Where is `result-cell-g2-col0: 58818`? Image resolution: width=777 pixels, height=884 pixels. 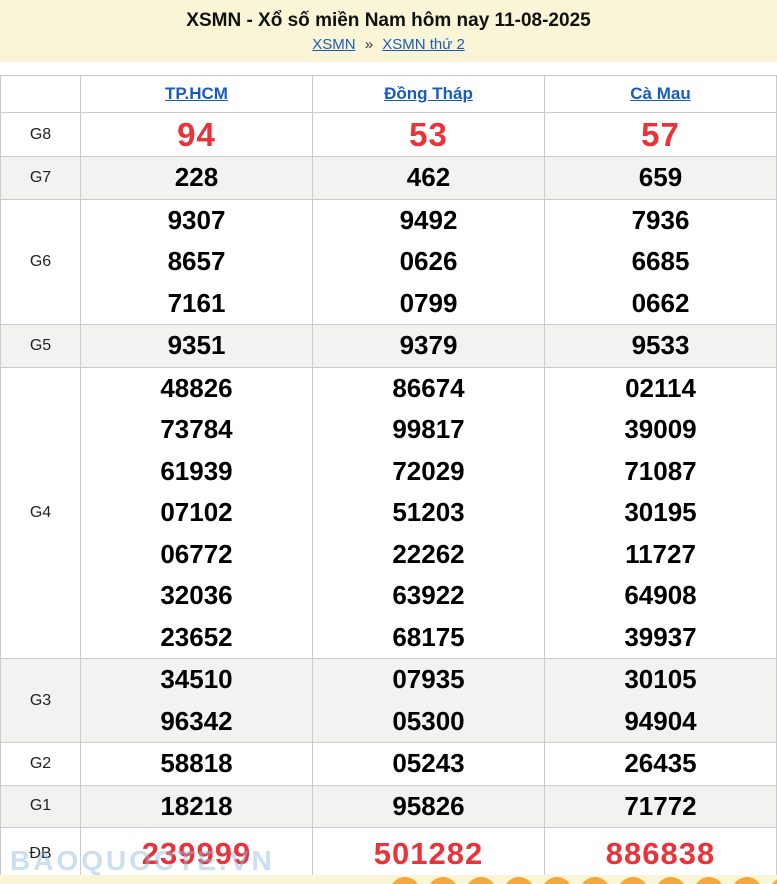 result-cell-g2-col0: 58818 is located at coordinates (196, 764).